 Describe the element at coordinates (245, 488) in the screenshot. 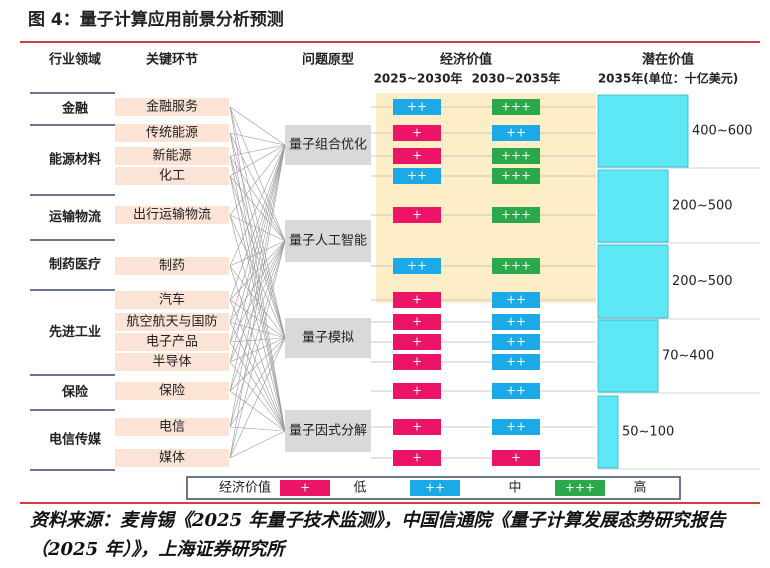

I see `legend-title: 经济价值` at that location.